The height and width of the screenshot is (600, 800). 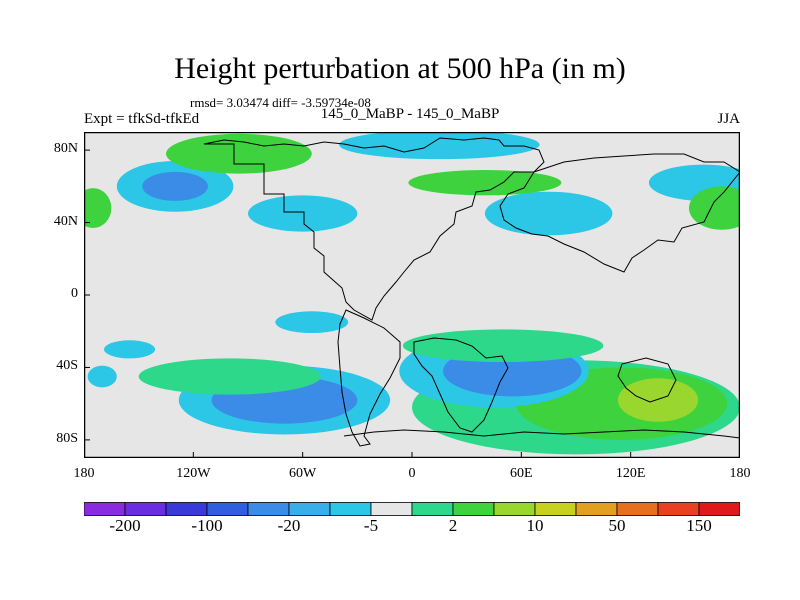 What do you see at coordinates (412, 473) in the screenshot?
I see `x-tick-label: 0` at bounding box center [412, 473].